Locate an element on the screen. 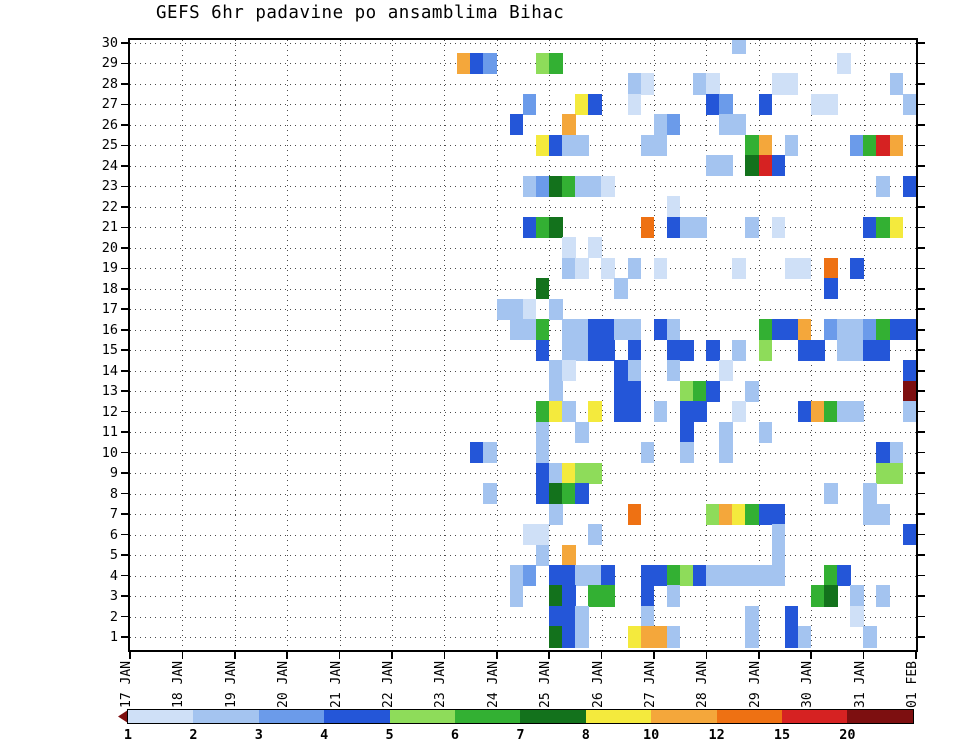 The image size is (960, 742). y-tick-label: 1 is located at coordinates (113, 637).